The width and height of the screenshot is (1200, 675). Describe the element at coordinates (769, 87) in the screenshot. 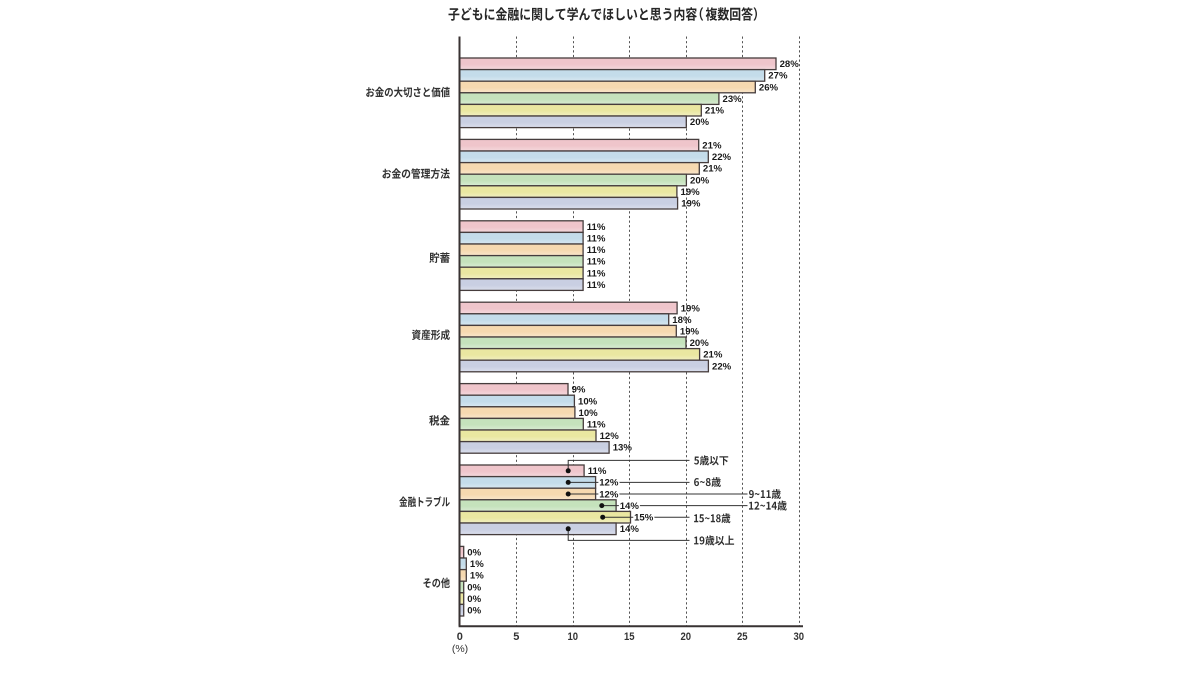

I see `svg-text: 26%` at that location.